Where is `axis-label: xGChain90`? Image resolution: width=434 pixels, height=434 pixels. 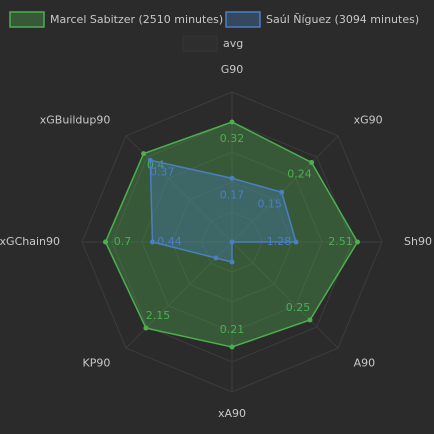 axis-label: xGChain90 is located at coordinates (30, 241).